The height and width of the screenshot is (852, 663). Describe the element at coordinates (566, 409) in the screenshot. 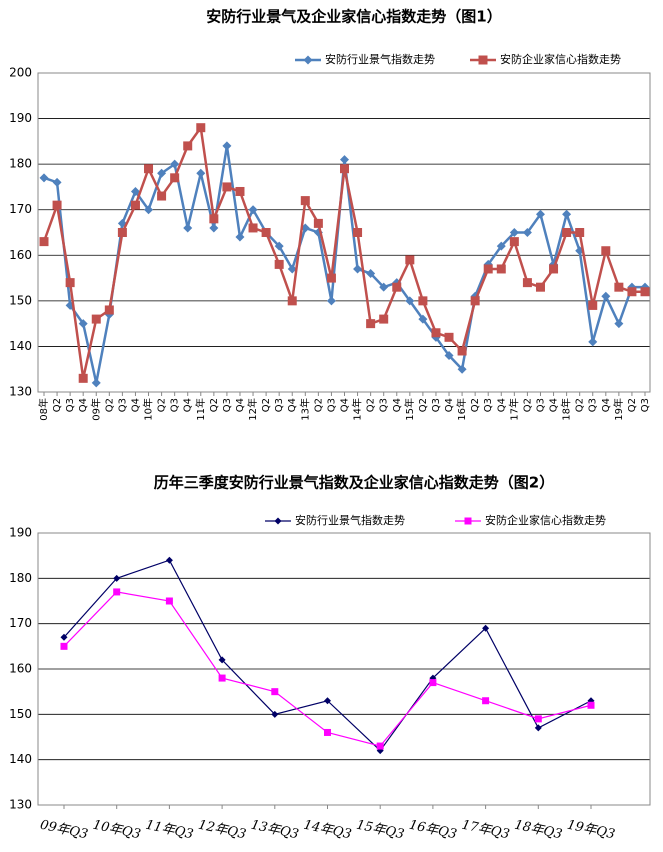

I see `x-tick-label: 18年` at that location.